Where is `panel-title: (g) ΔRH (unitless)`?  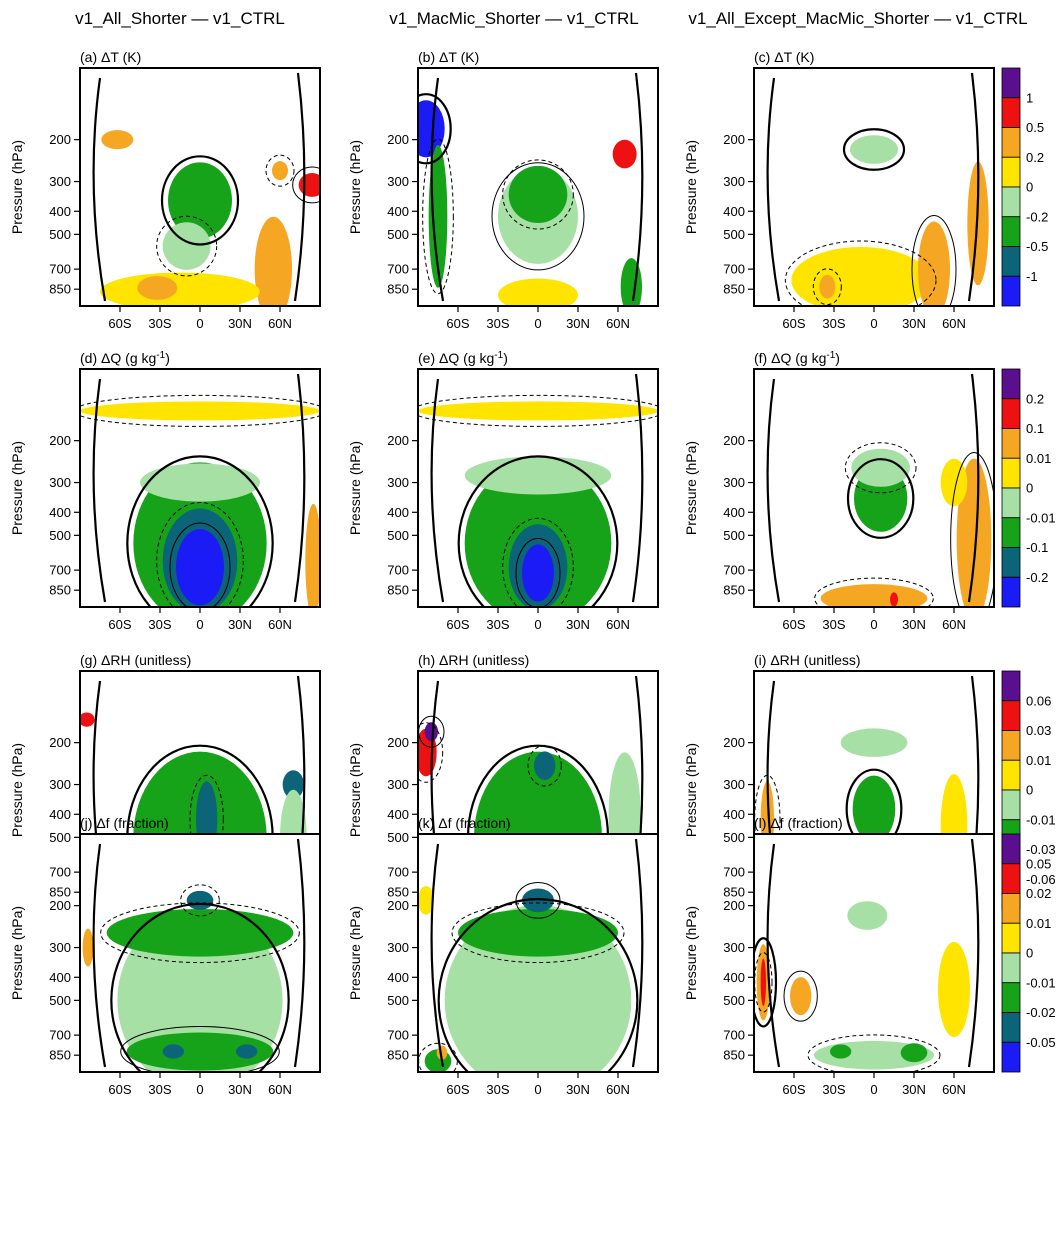
panel-title: (g) ΔRH (unitless) is located at coordinates (135, 660).